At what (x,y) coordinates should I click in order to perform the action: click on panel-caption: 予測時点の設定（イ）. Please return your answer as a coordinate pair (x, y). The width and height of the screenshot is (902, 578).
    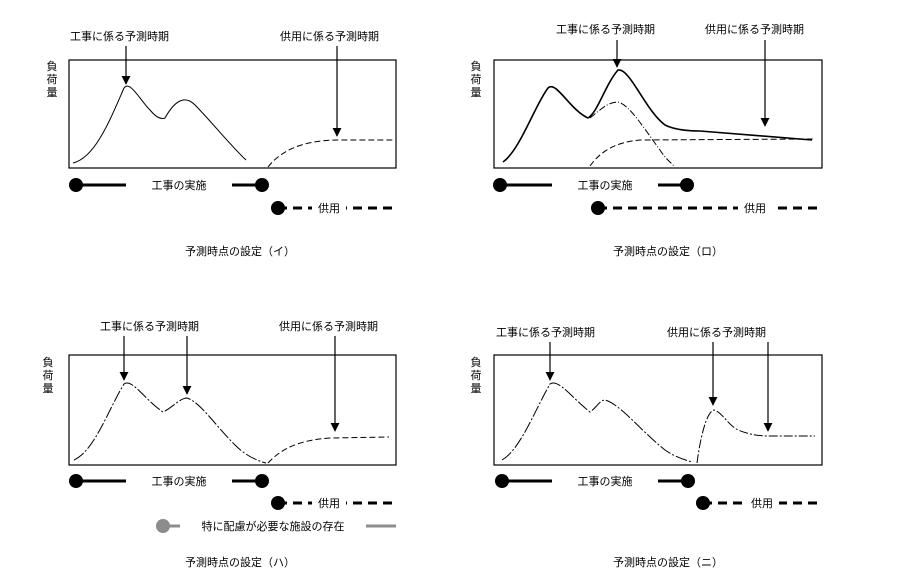
    Looking at the image, I should click on (240, 251).